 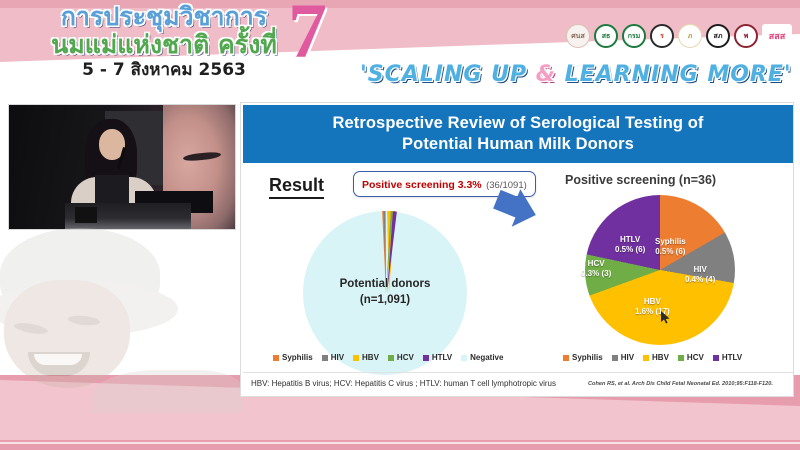 What do you see at coordinates (665, 317) in the screenshot?
I see `mouse-cursor-icon` at bounding box center [665, 317].